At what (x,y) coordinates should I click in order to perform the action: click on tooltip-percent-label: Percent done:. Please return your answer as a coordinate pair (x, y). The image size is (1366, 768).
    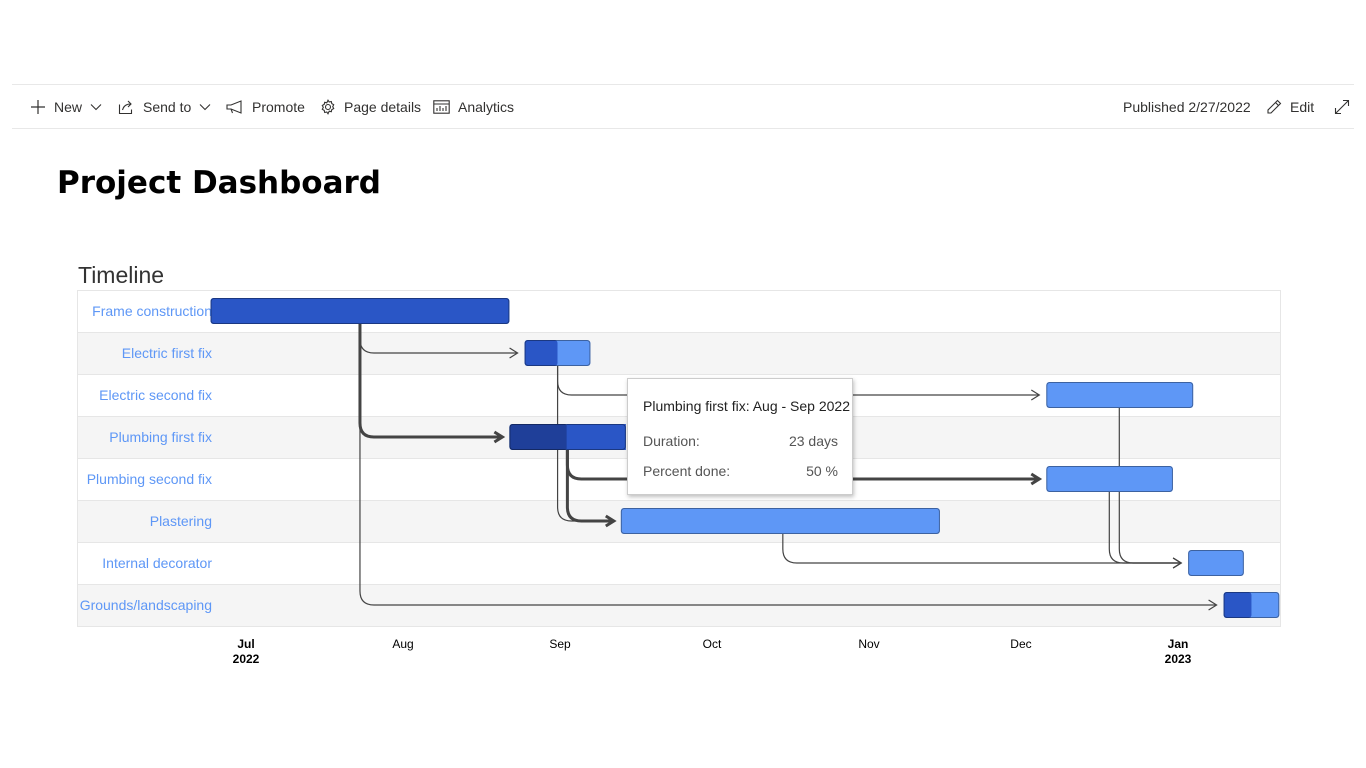
    Looking at the image, I should click on (687, 471).